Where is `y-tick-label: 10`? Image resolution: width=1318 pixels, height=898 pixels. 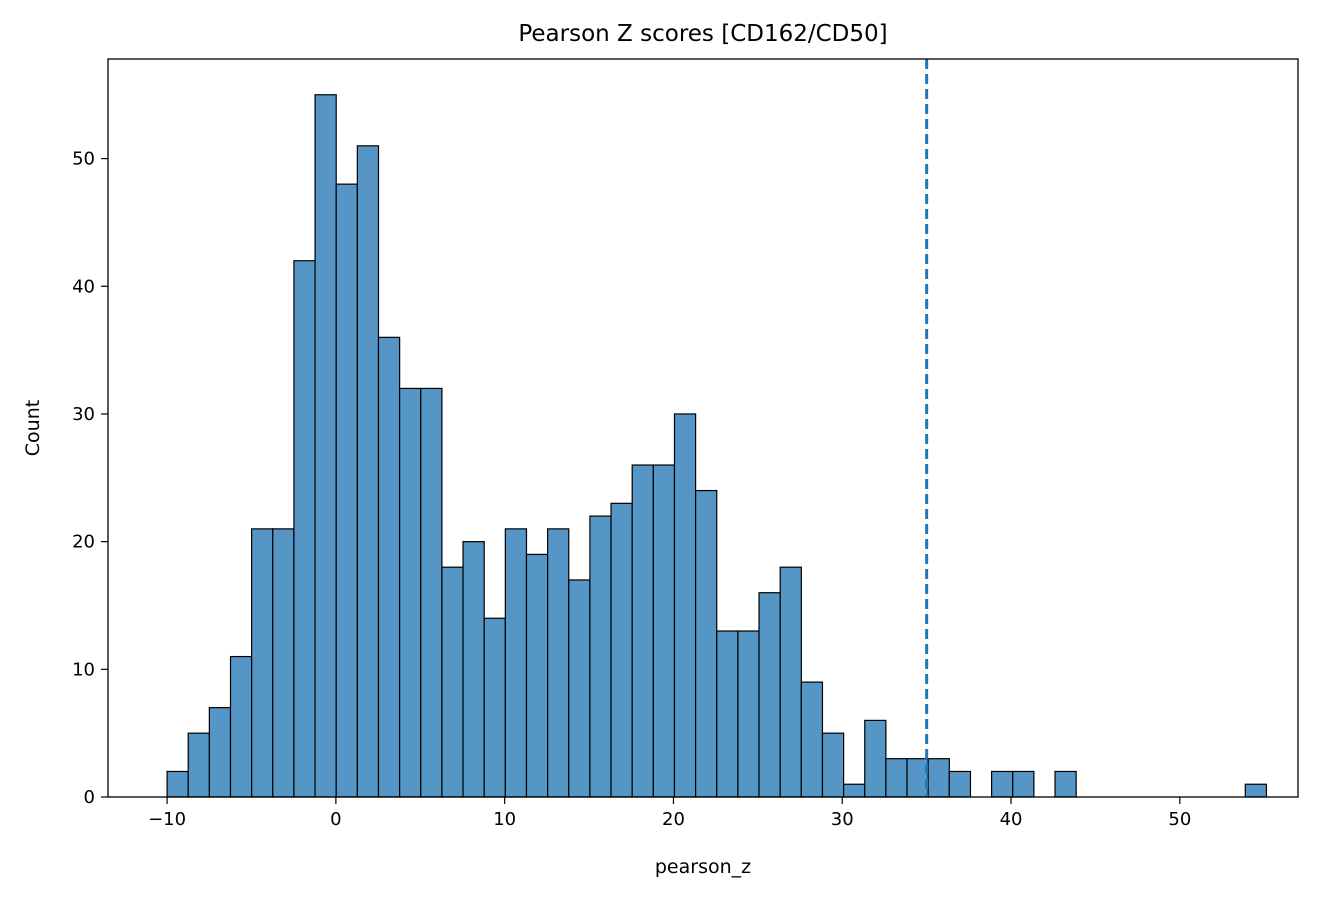 y-tick-label: 10 is located at coordinates (83, 669).